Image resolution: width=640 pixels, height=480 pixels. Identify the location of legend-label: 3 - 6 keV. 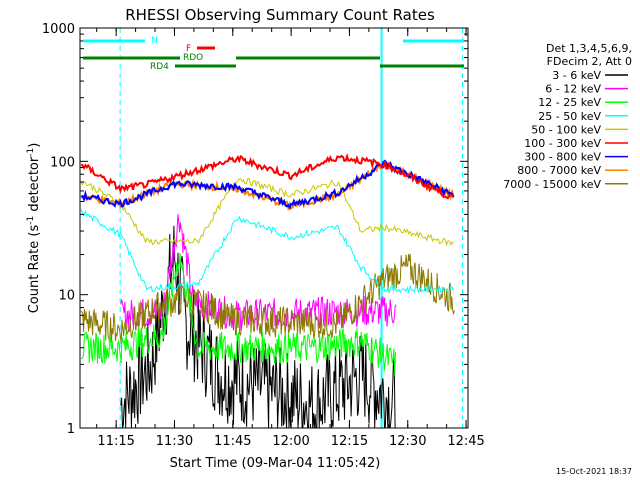
(576, 75).